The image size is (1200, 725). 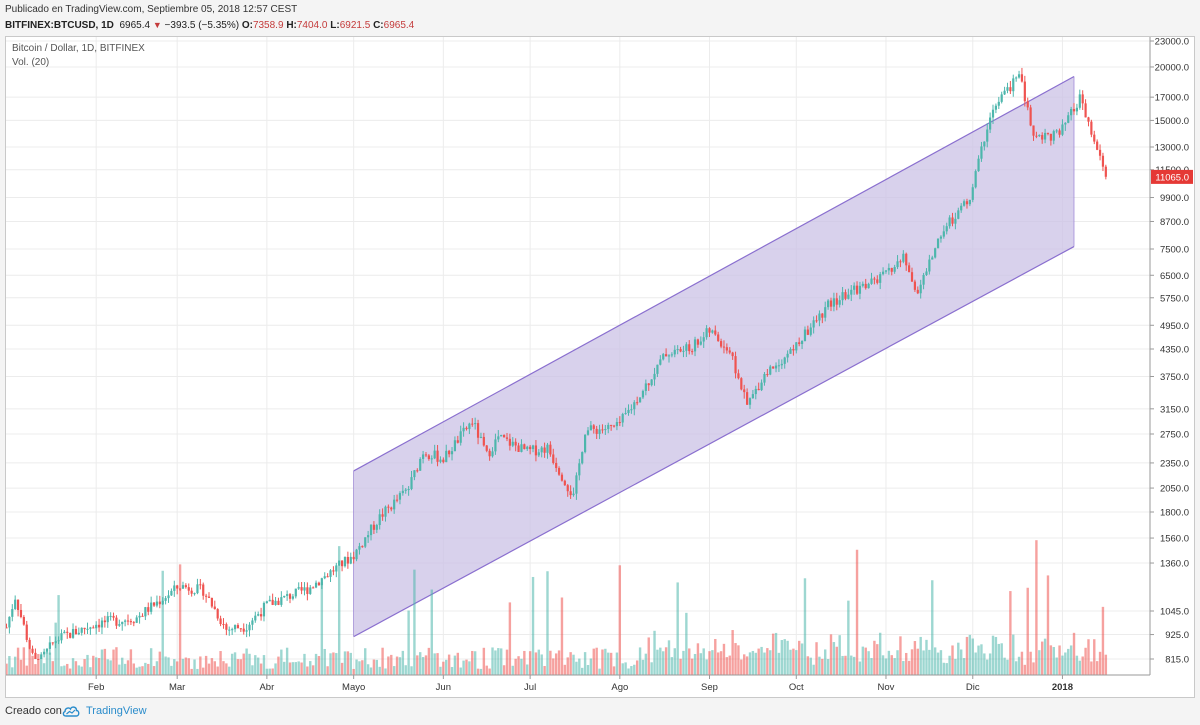 I want to click on price-tick-label: 23000.0, so click(x=1172, y=42).